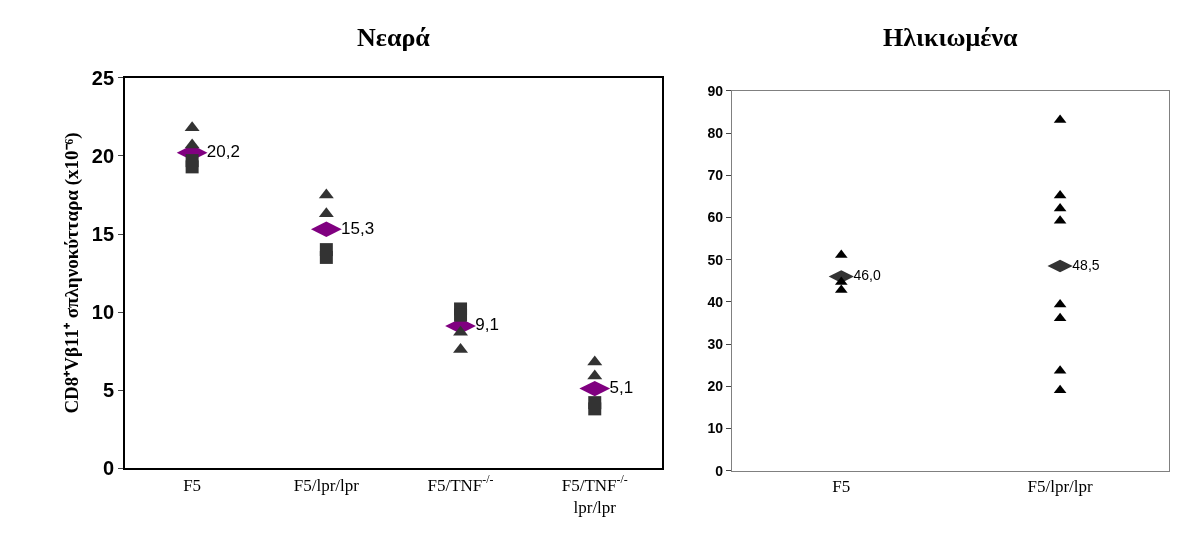 The image size is (1197, 559). What do you see at coordinates (108, 390) in the screenshot?
I see `y-tick-label: 5` at bounding box center [108, 390].